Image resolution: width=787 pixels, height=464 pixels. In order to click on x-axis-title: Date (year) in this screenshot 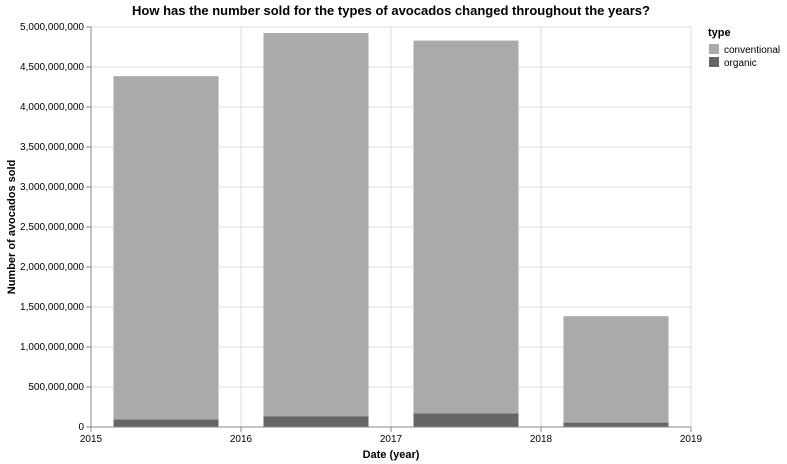, I will do `click(391, 455)`.